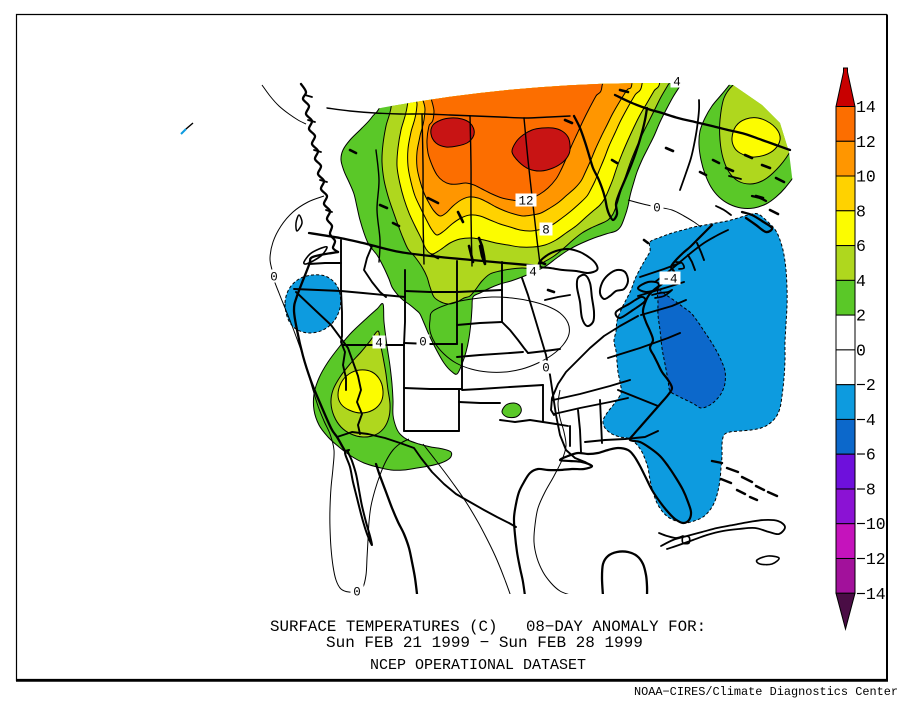 Image resolution: width=904 pixels, height=704 pixels. I want to click on svg-text:Sun FEB 21 1999 − Sun FEB 28 1: Sun FEB 21 1999 − Sun FEB 28 1999, so click(484, 643).